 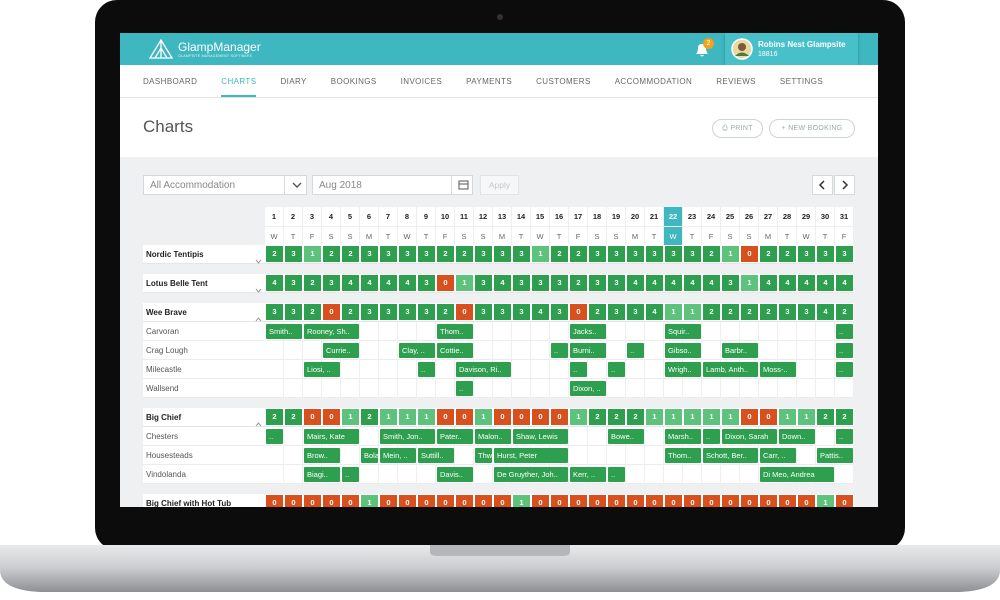 I want to click on booking: Thwai.., so click(x=483, y=455).